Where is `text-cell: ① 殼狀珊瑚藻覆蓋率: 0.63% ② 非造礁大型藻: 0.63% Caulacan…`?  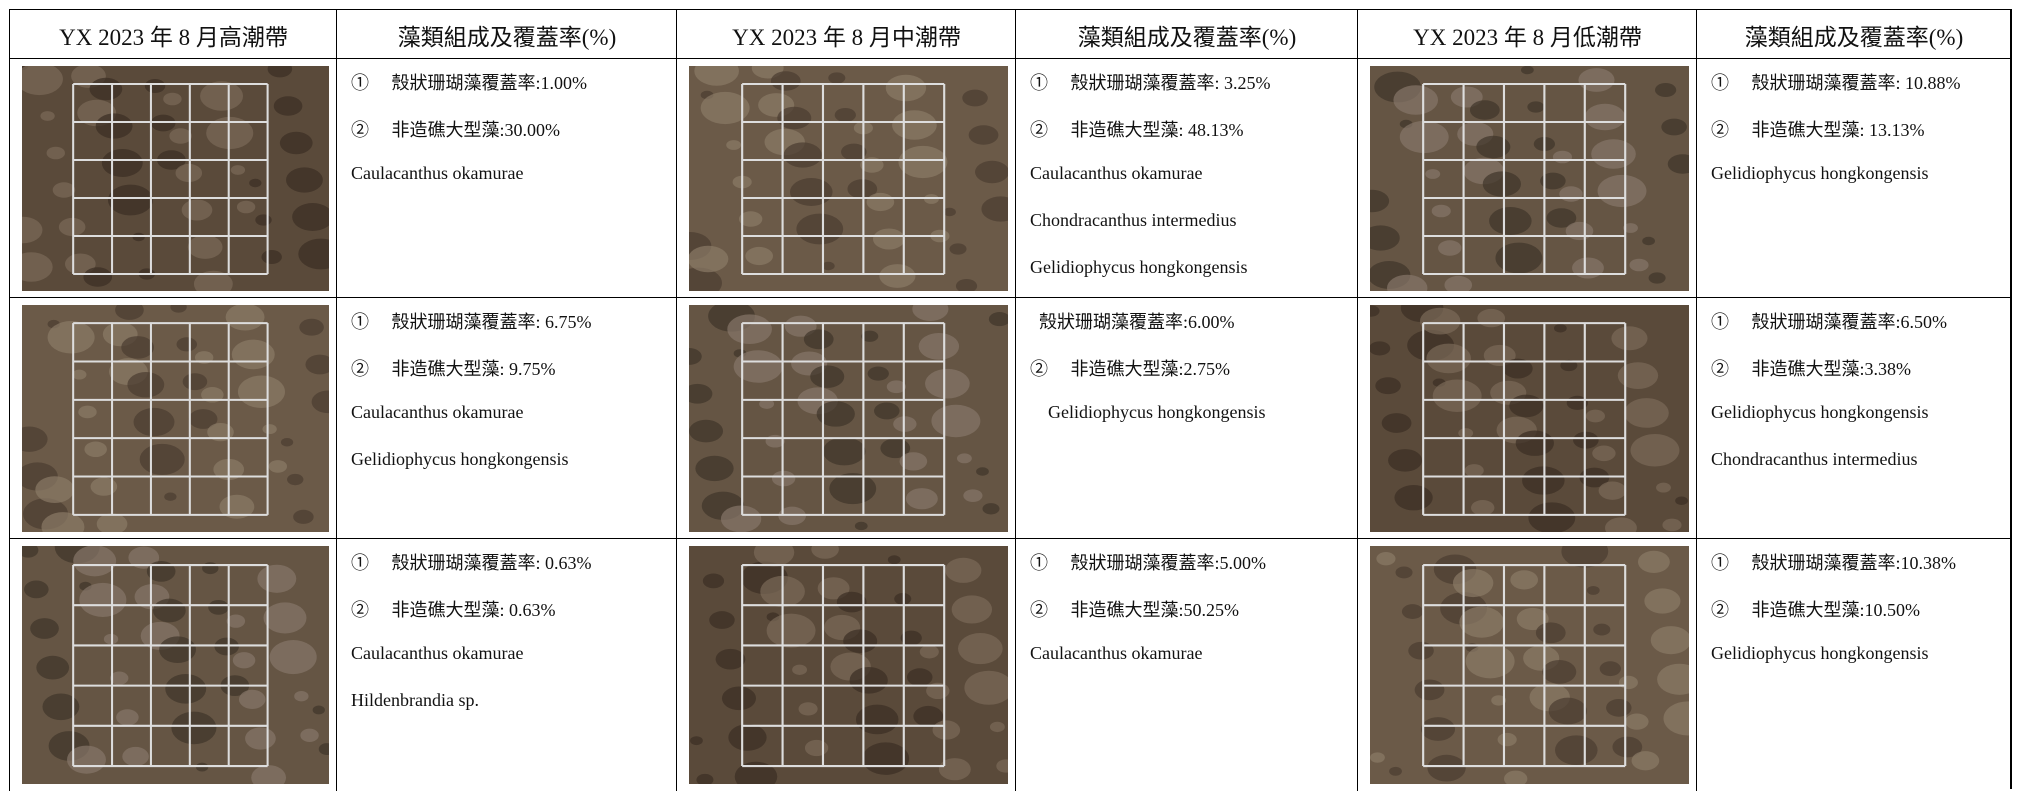
text-cell: ① 殼狀珊瑚藻覆蓋率: 0.63% ② 非造礁大型藻: 0.63% Caulacan… is located at coordinates (506, 664).